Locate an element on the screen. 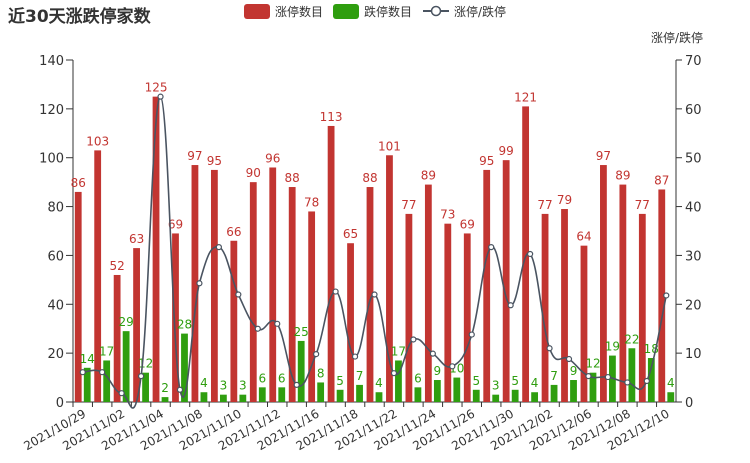  limit-up-value-label: 101 is located at coordinates (389, 146).